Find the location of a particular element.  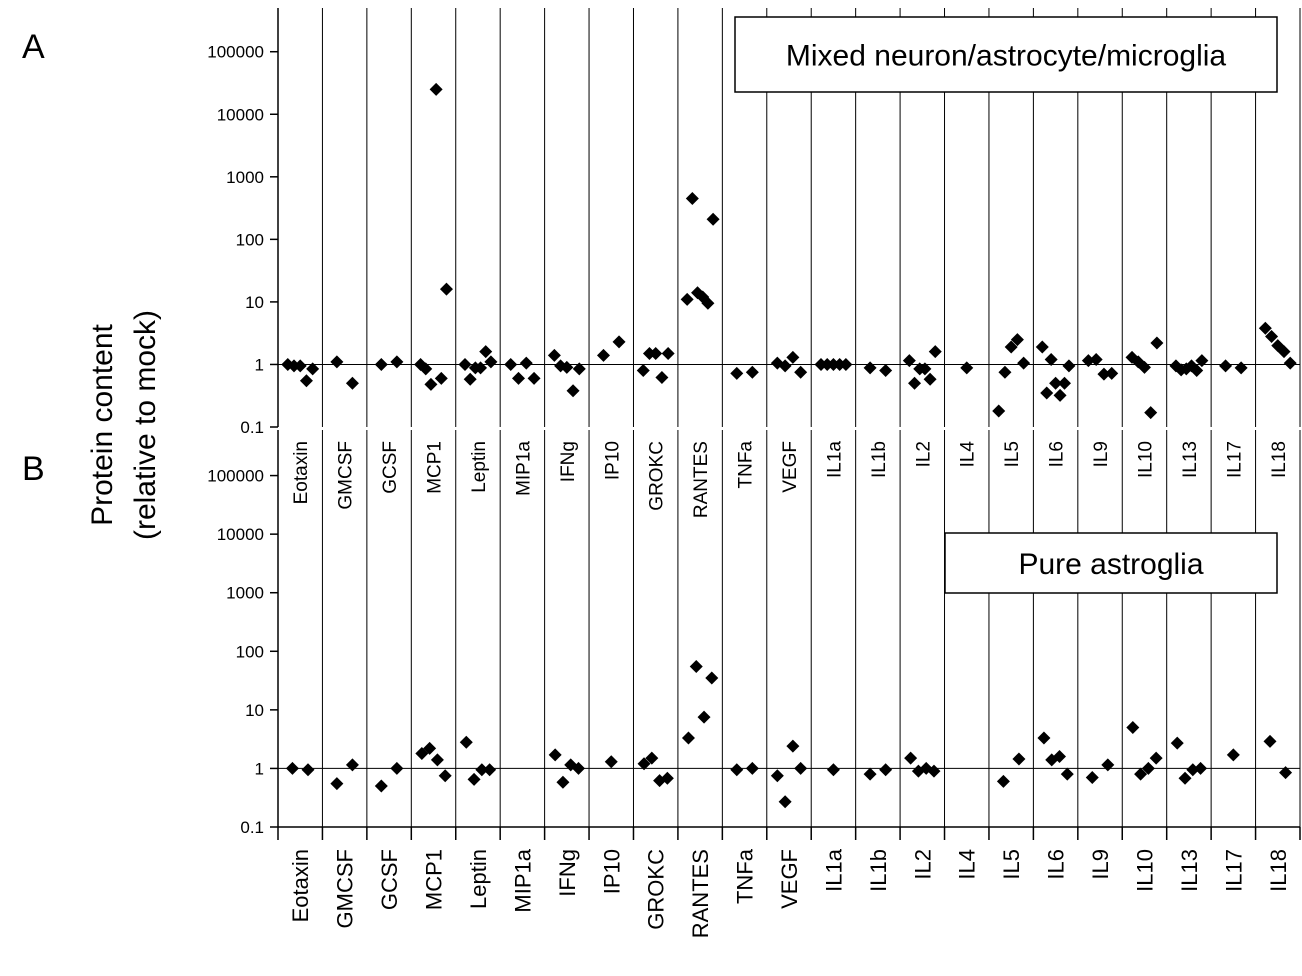

y-tick-label: 10 is located at coordinates (254, 710).